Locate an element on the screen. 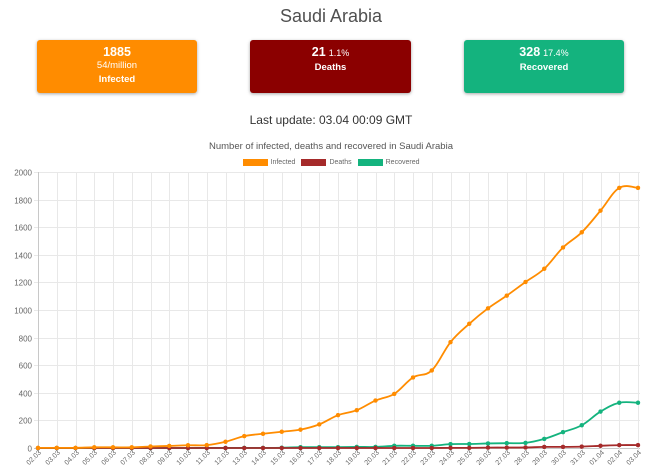  x-tick-label: 27.03 is located at coordinates (503, 457).